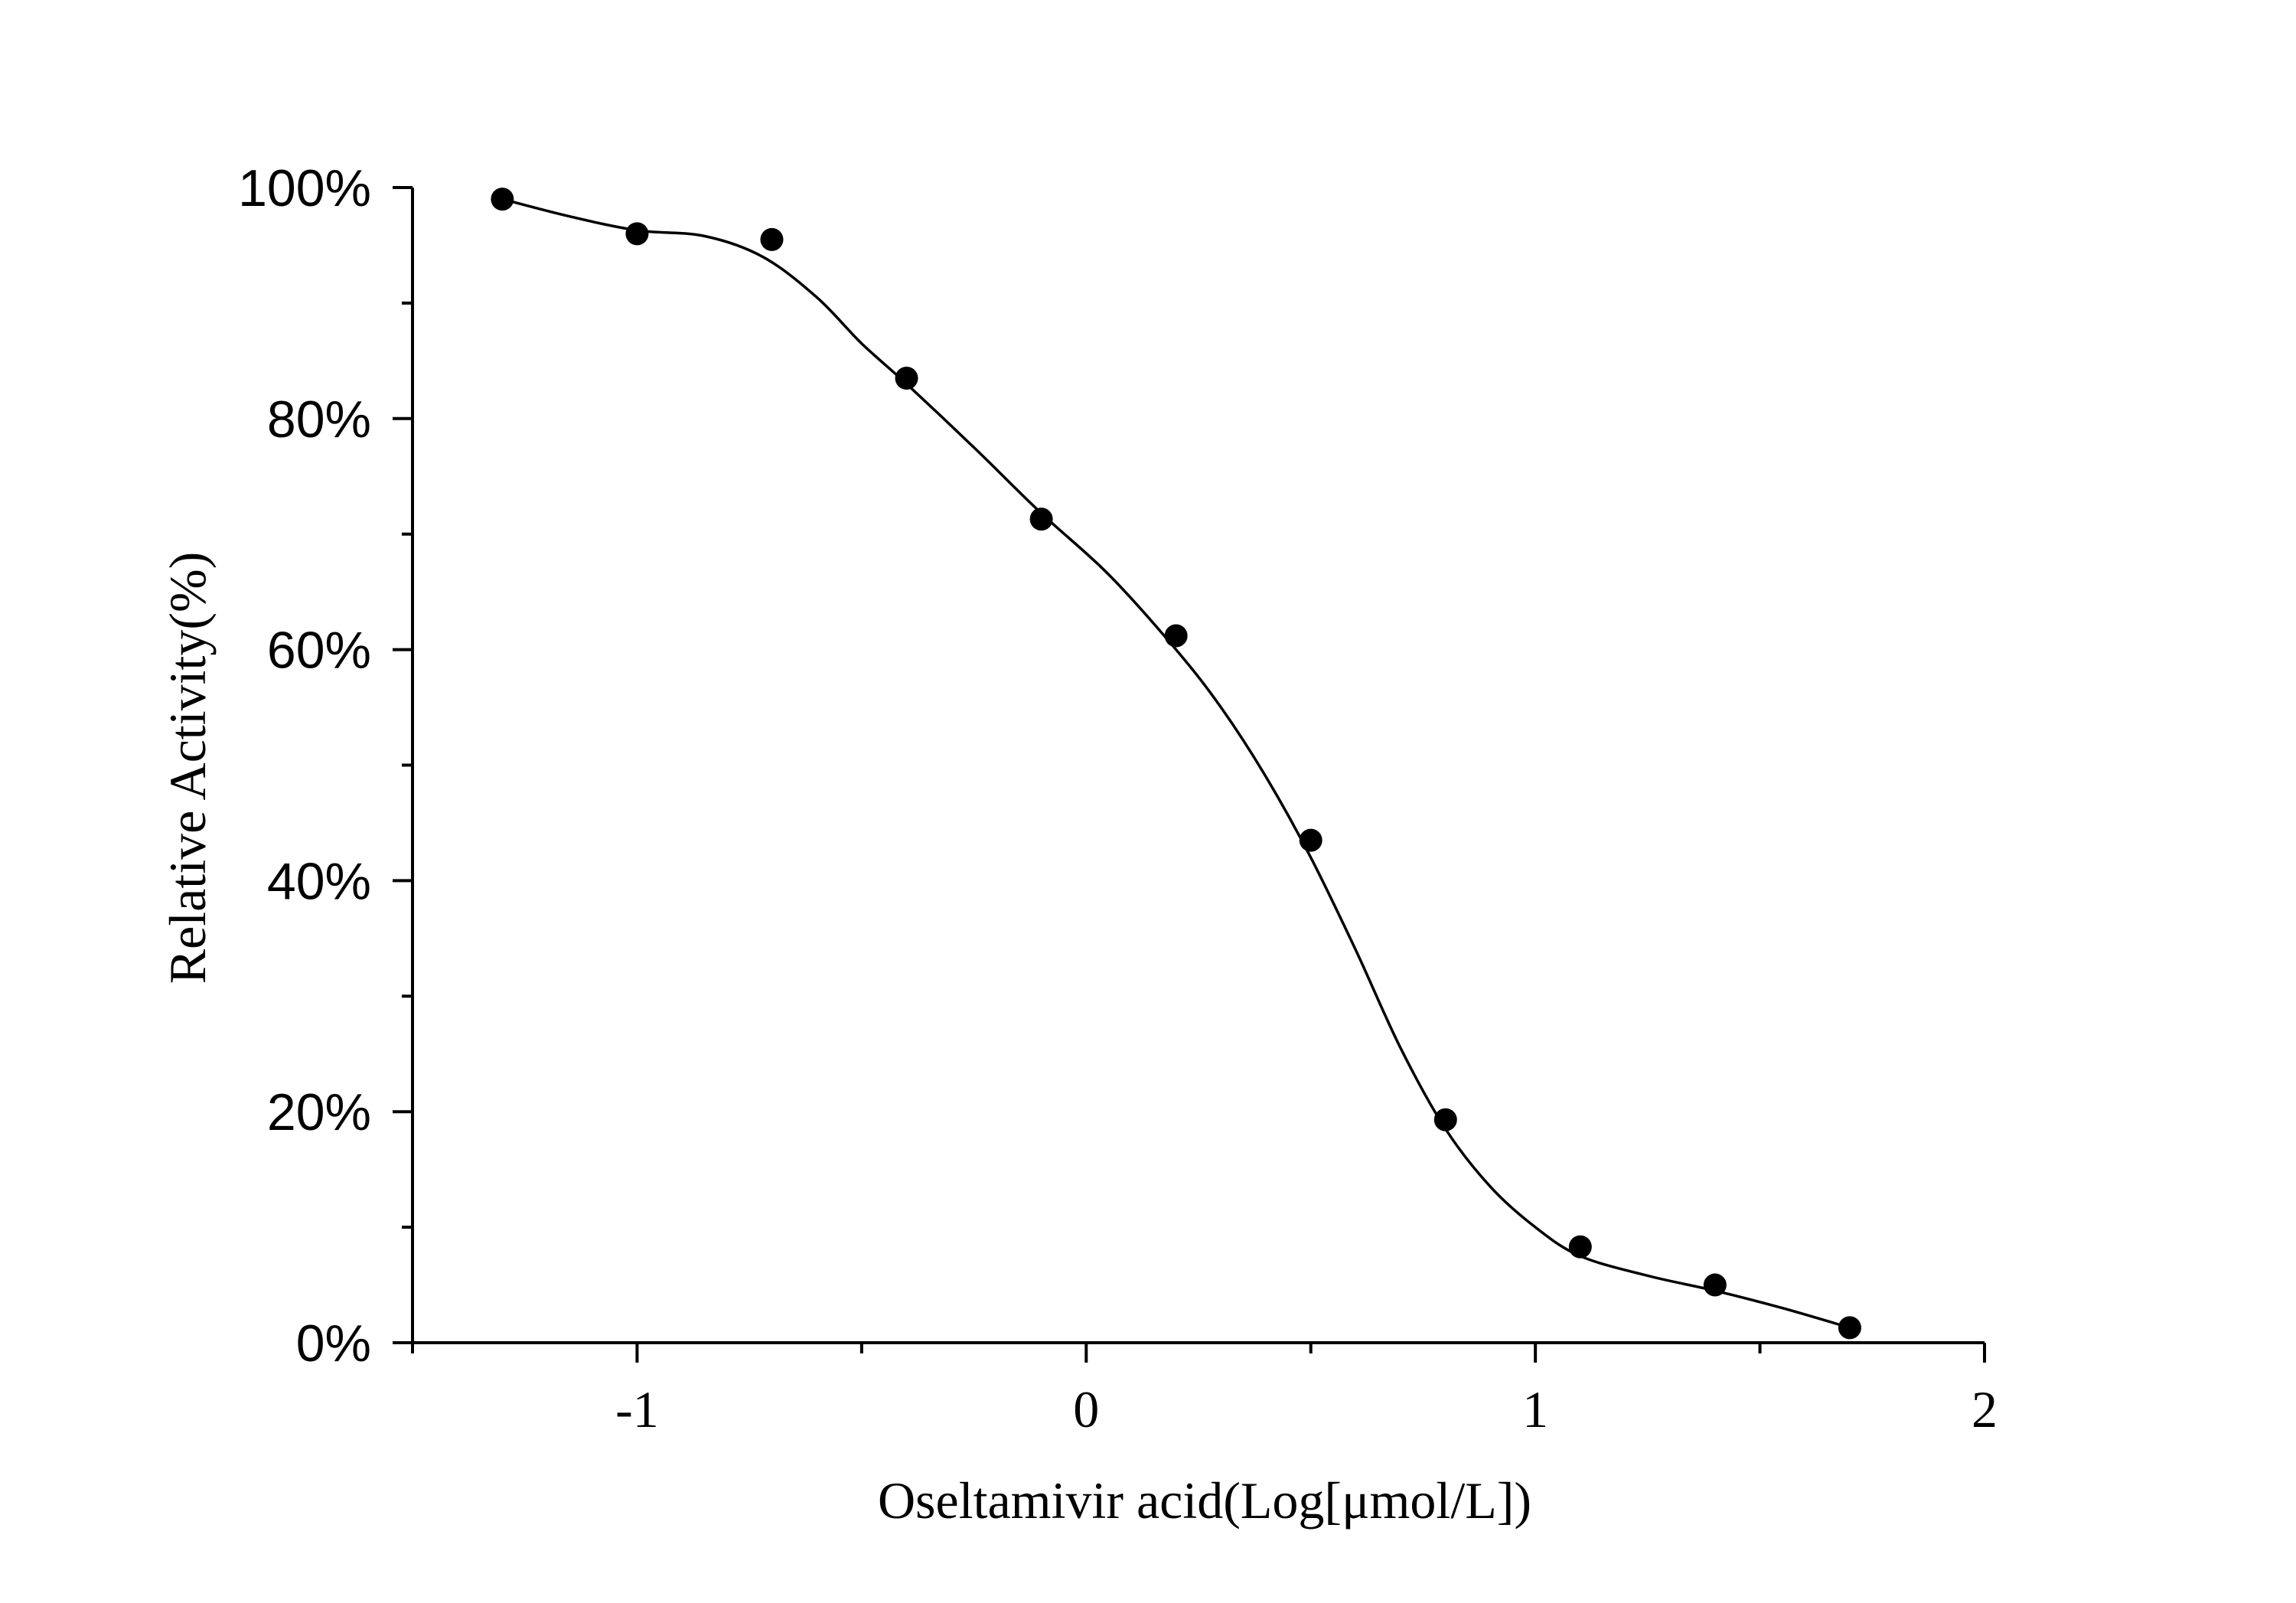 This screenshot has width=2296, height=1603. I want to click on x-tick-label: -1, so click(637, 1409).